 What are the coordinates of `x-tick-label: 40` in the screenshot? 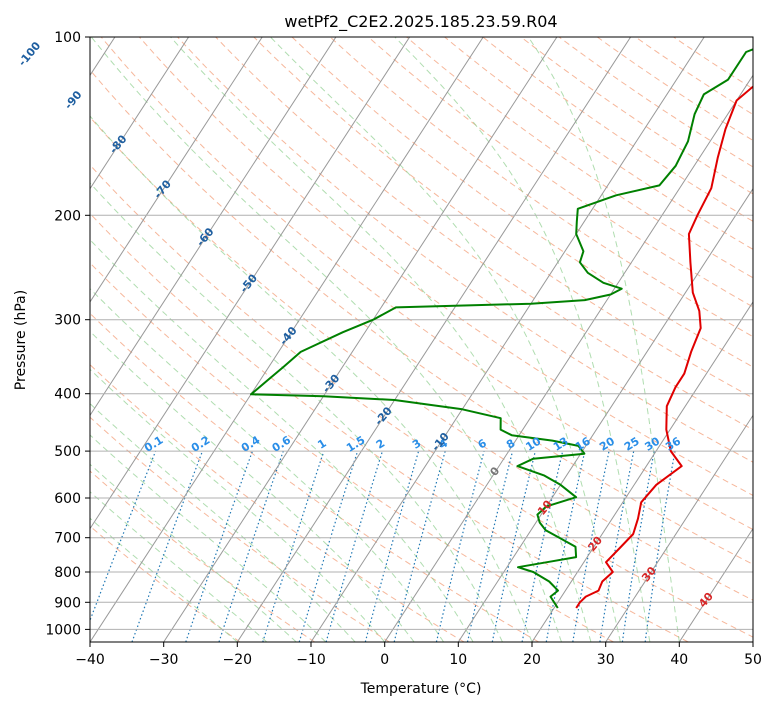 It's located at (679, 660).